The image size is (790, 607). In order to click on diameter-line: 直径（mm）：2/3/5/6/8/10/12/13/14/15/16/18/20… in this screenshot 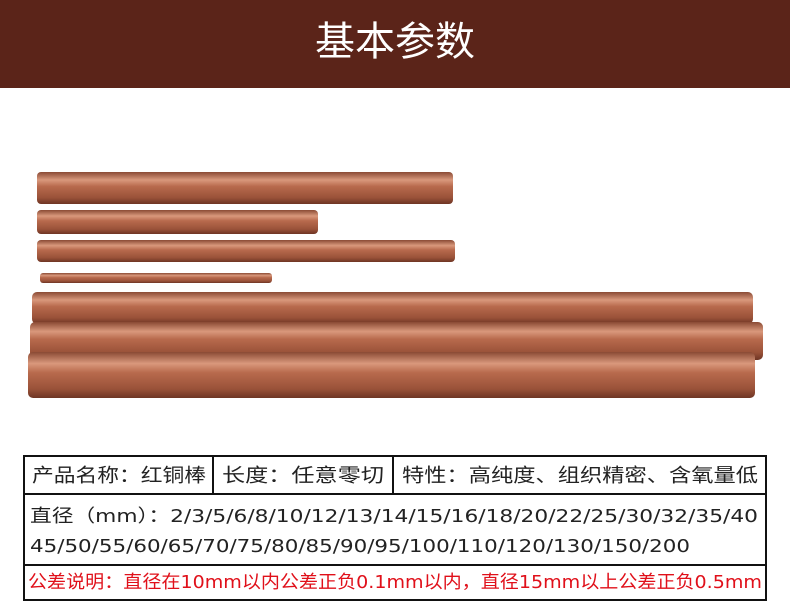, I will do `click(394, 516)`.